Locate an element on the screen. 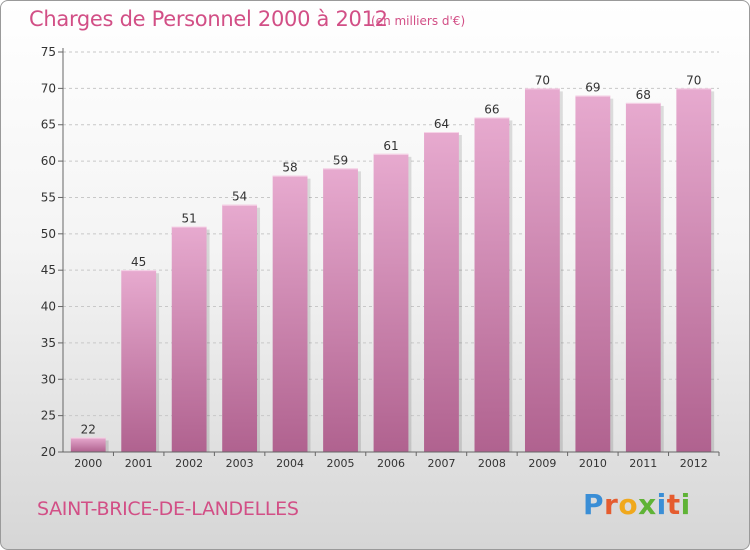  x-tick-label: 2011 is located at coordinates (643, 463).